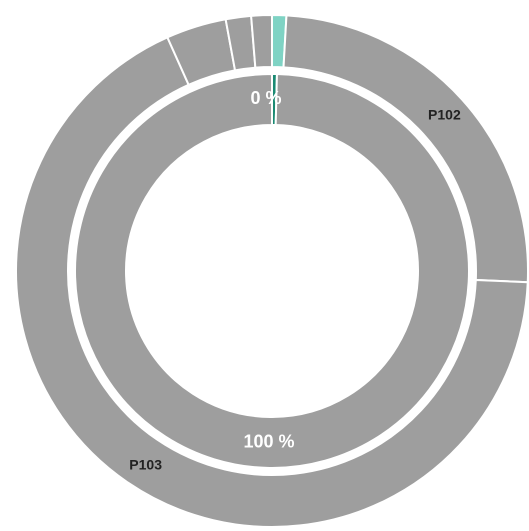 Image resolution: width=529 pixels, height=531 pixels. What do you see at coordinates (145, 464) in the screenshot?
I see `outer-slice-label-2: P103` at bounding box center [145, 464].